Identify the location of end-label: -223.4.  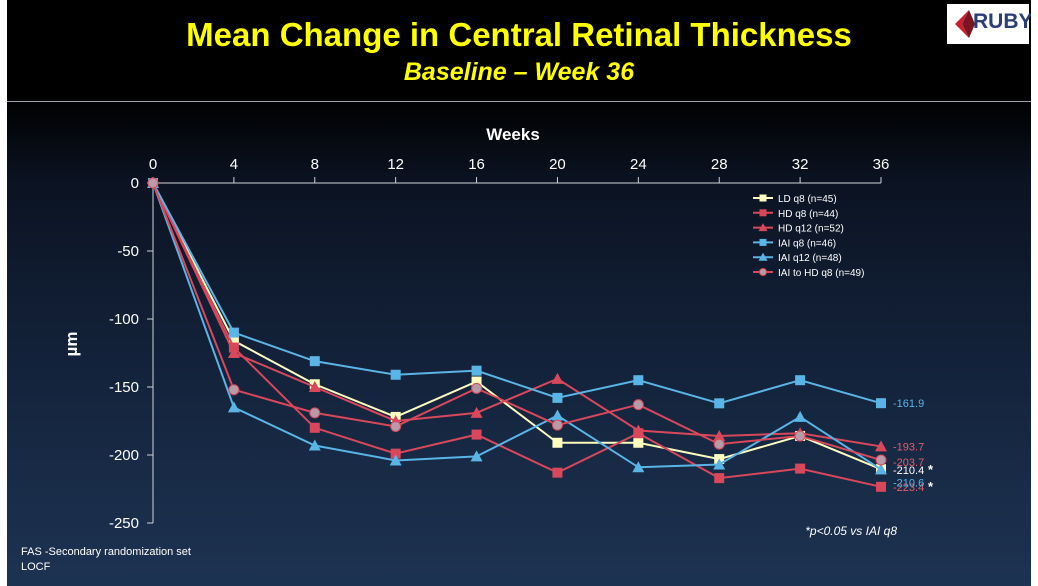
(908, 488).